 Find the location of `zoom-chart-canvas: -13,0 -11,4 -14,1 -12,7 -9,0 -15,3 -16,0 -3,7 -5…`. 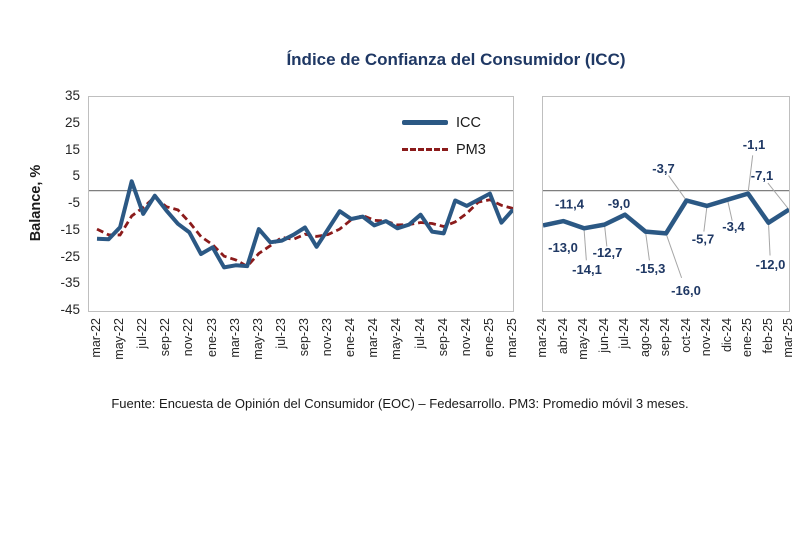

zoom-chart-canvas: -13,0 -11,4 -14,1 -12,7 -9,0 -15,3 -16,0 -3,7 -5… is located at coordinates (666, 217).